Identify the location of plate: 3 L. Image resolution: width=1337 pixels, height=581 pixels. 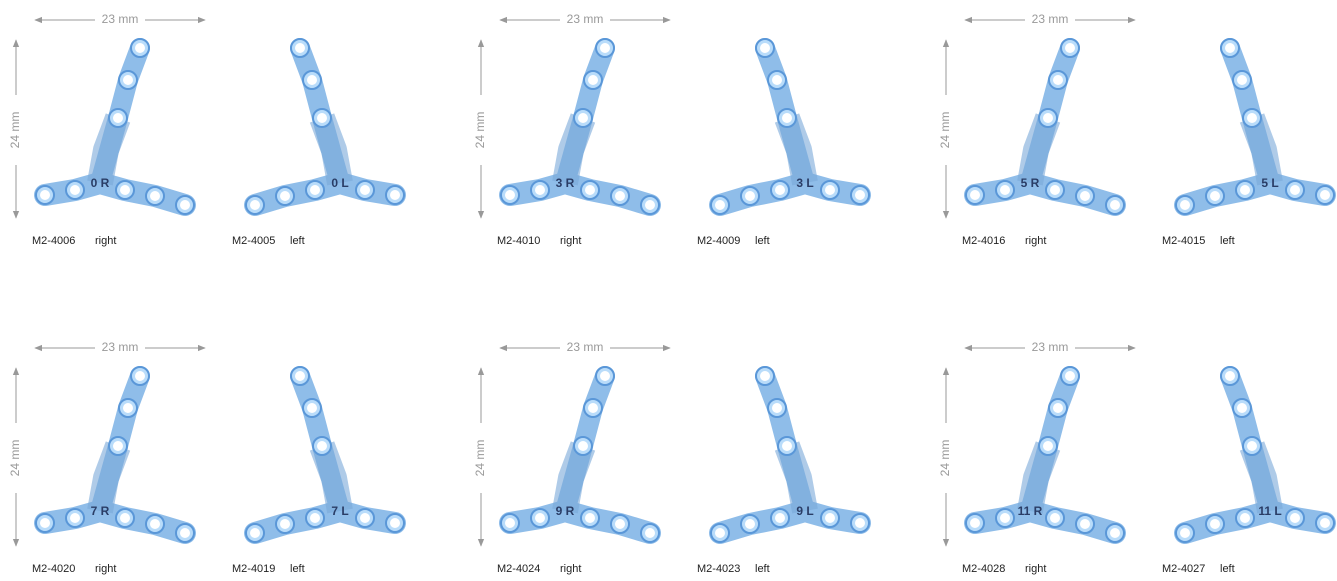
(790, 127).